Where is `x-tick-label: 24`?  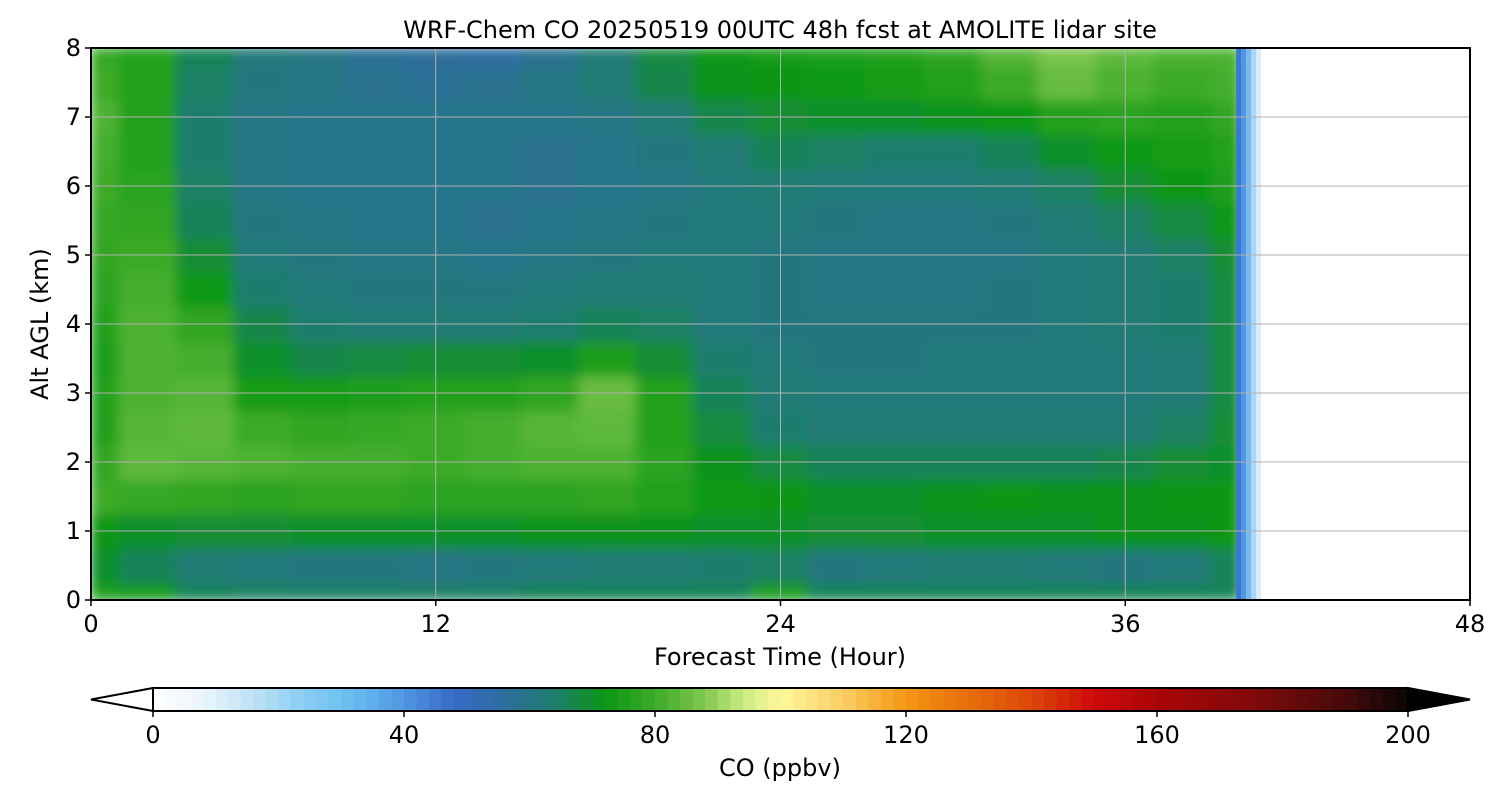 x-tick-label: 24 is located at coordinates (780, 624).